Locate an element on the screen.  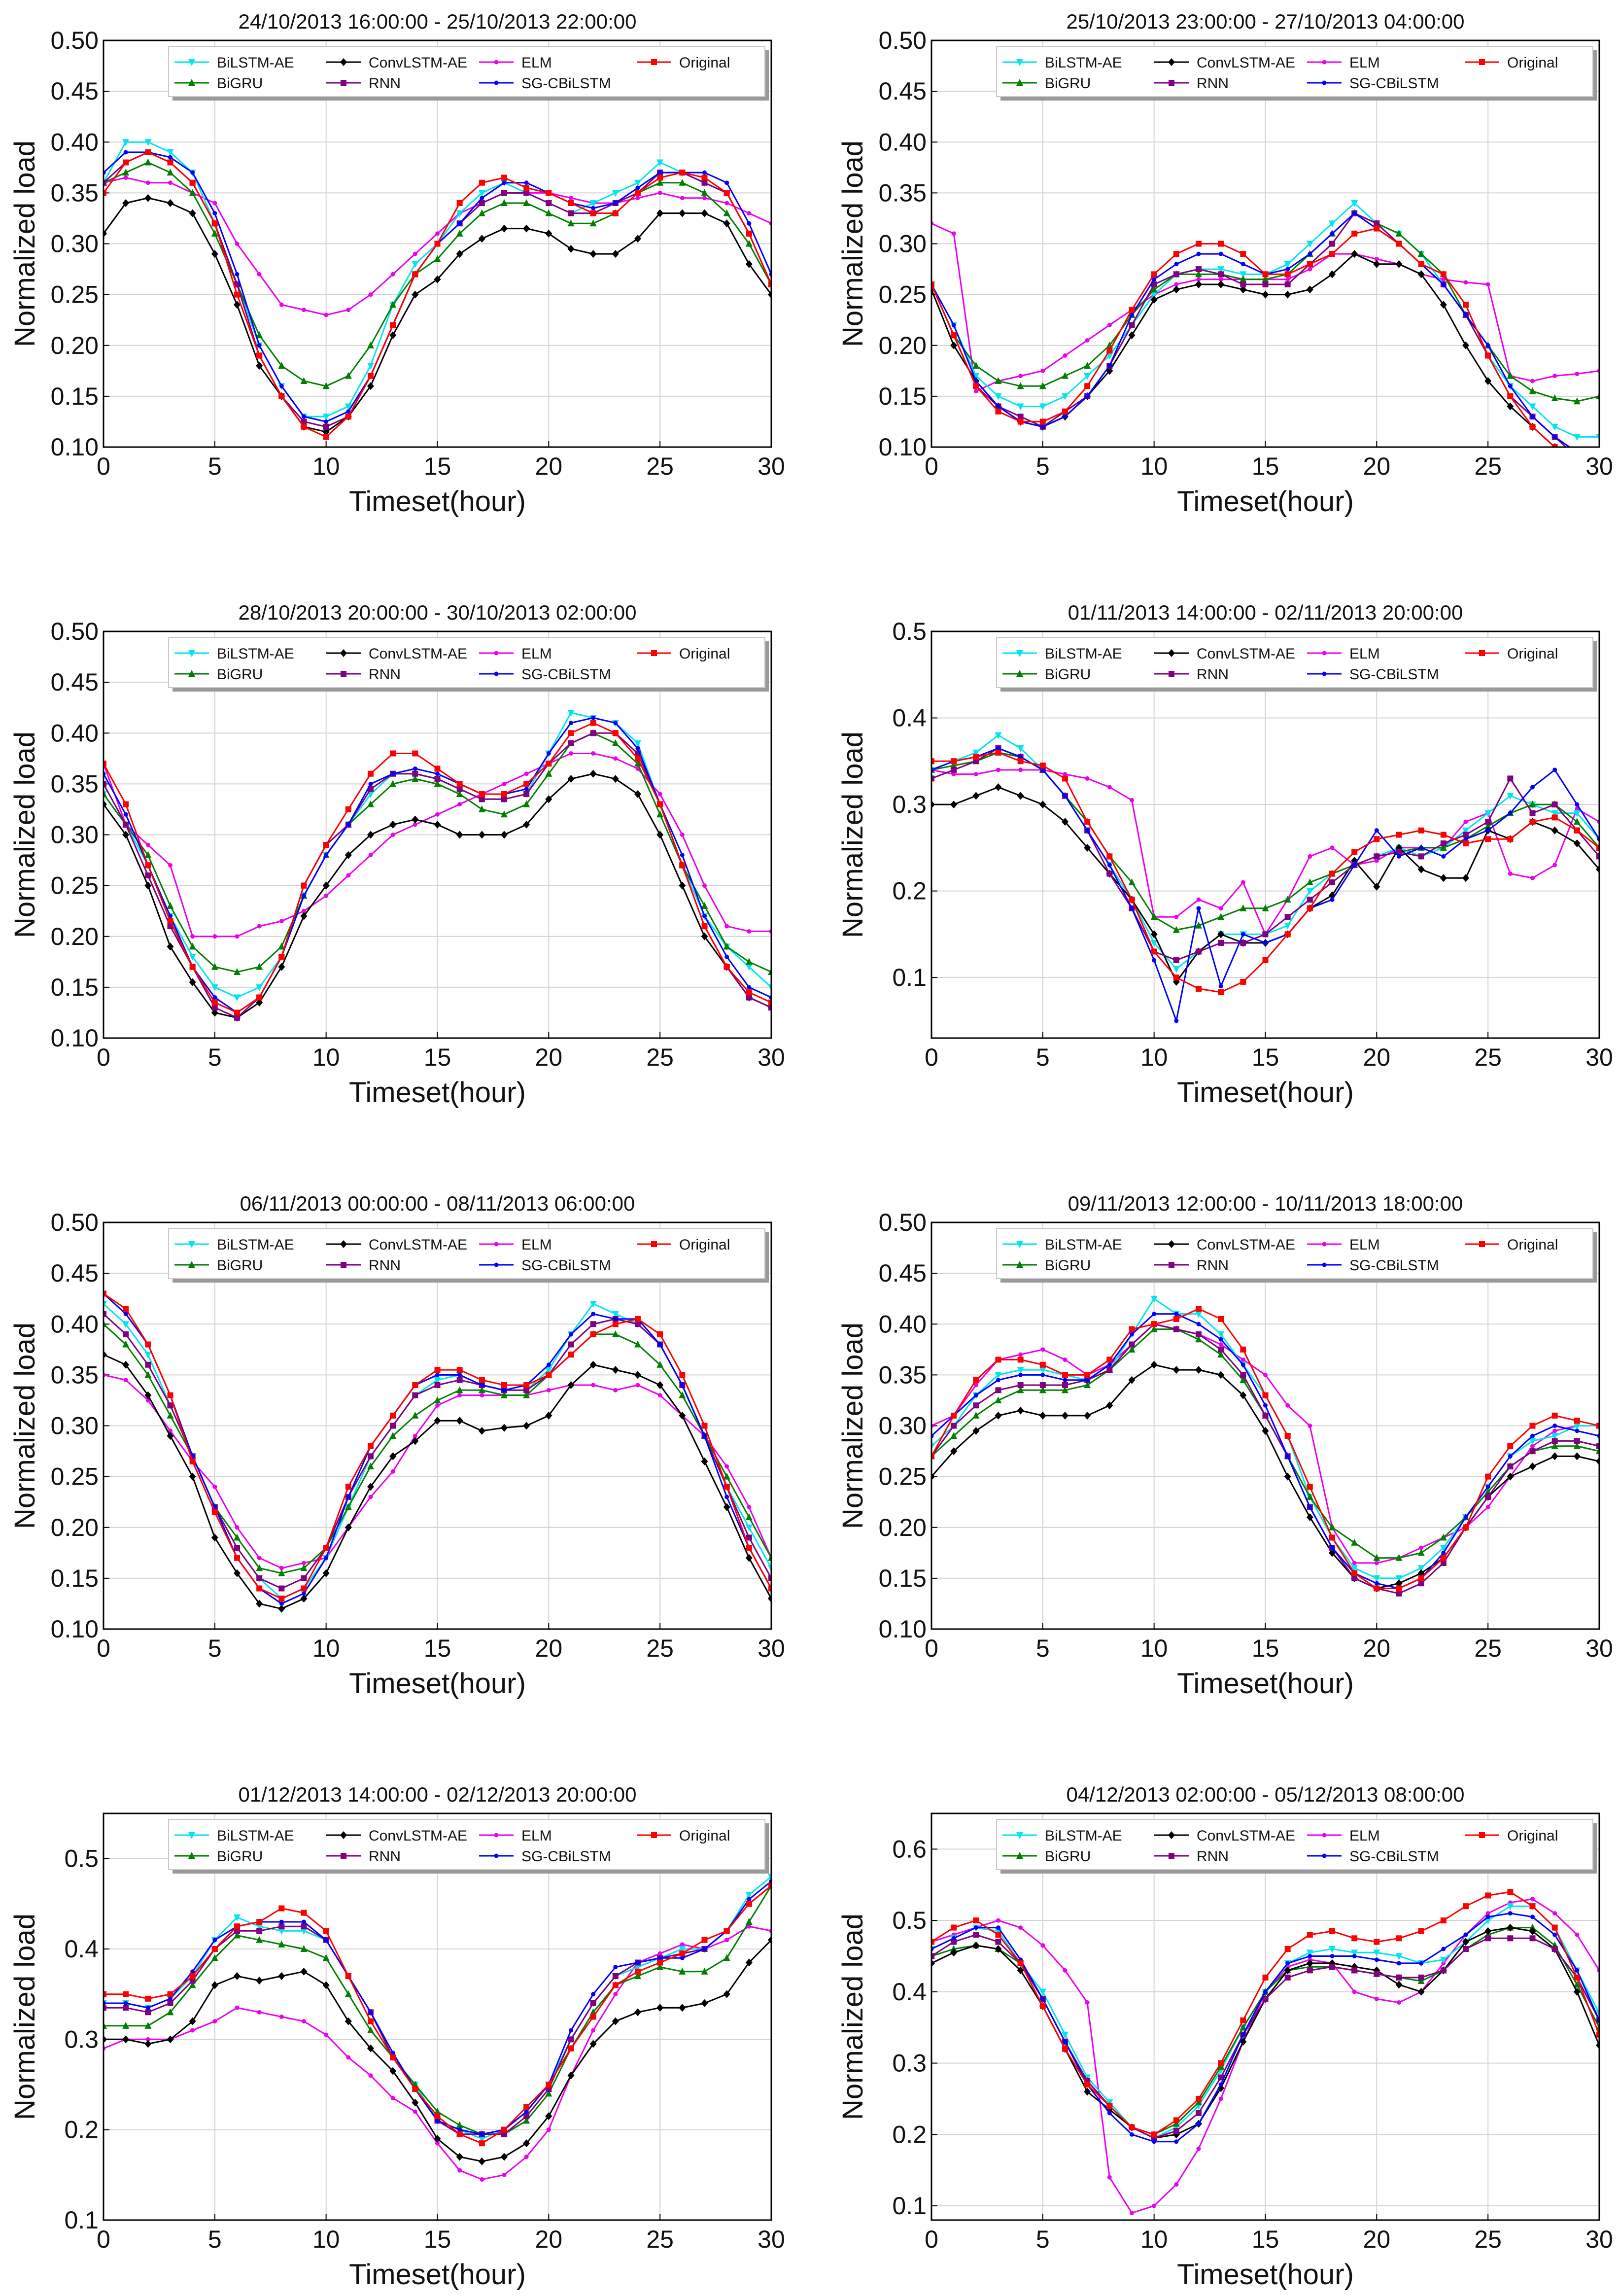
y-axis-label: Normalized load is located at coordinates (853, 2016).